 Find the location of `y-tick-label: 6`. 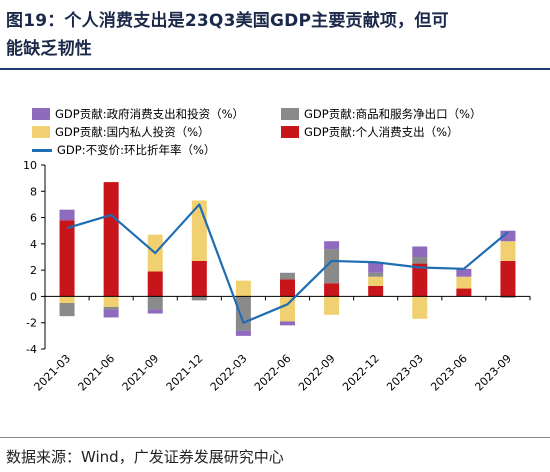

y-tick-label: 6 is located at coordinates (33, 218).